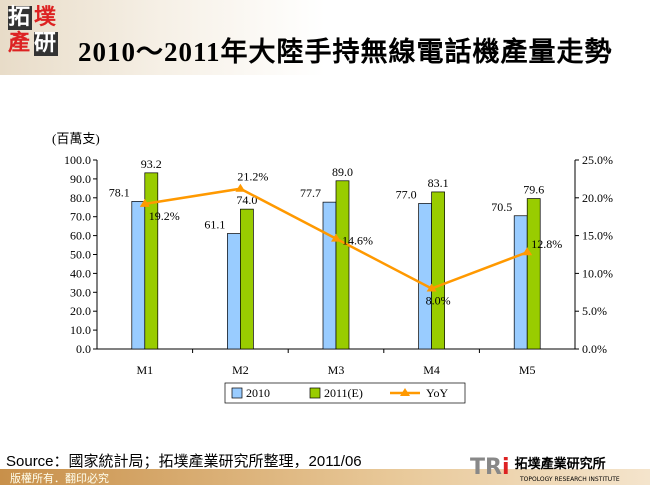  What do you see at coordinates (80, 311) in the screenshot?
I see `y-left-tick-label: 20.0` at bounding box center [80, 311].